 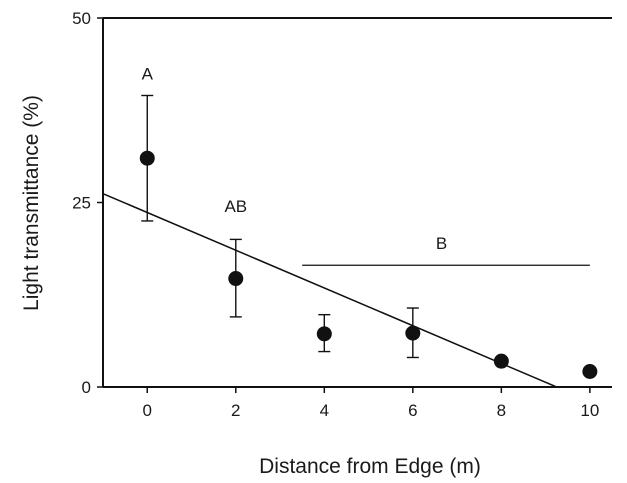 What do you see at coordinates (412, 410) in the screenshot?
I see `x-tick-label: 6` at bounding box center [412, 410].